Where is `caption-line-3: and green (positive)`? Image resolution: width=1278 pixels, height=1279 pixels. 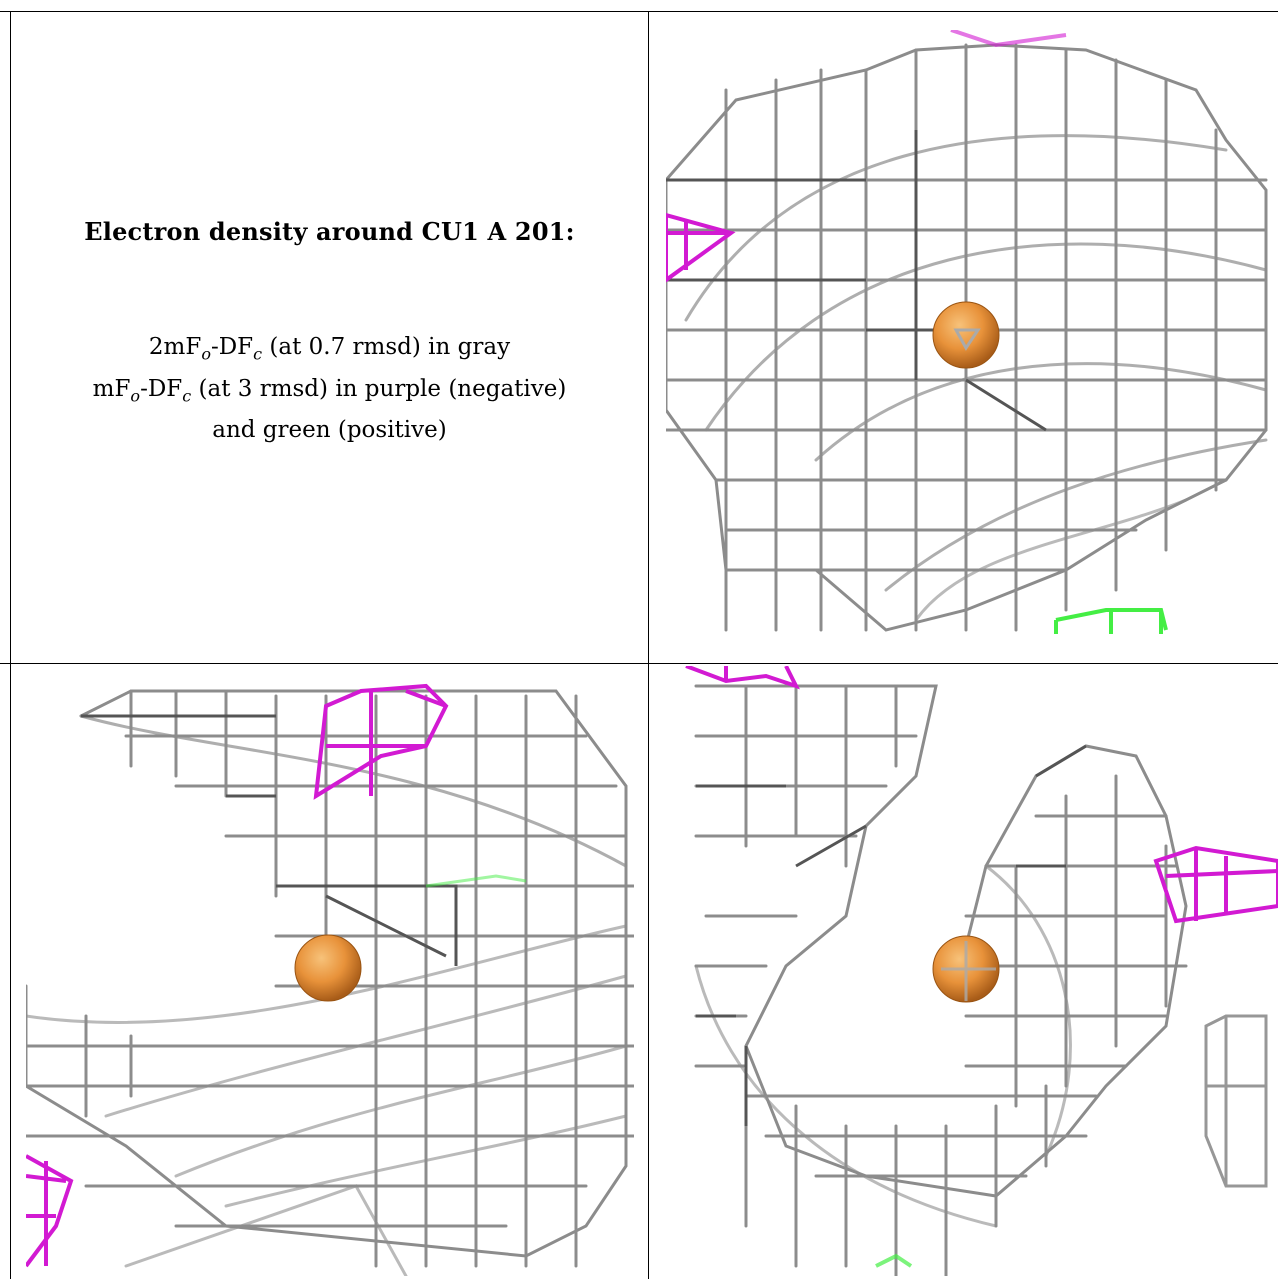
caption-line-3: and green (positive) is located at coordinates (329, 430).